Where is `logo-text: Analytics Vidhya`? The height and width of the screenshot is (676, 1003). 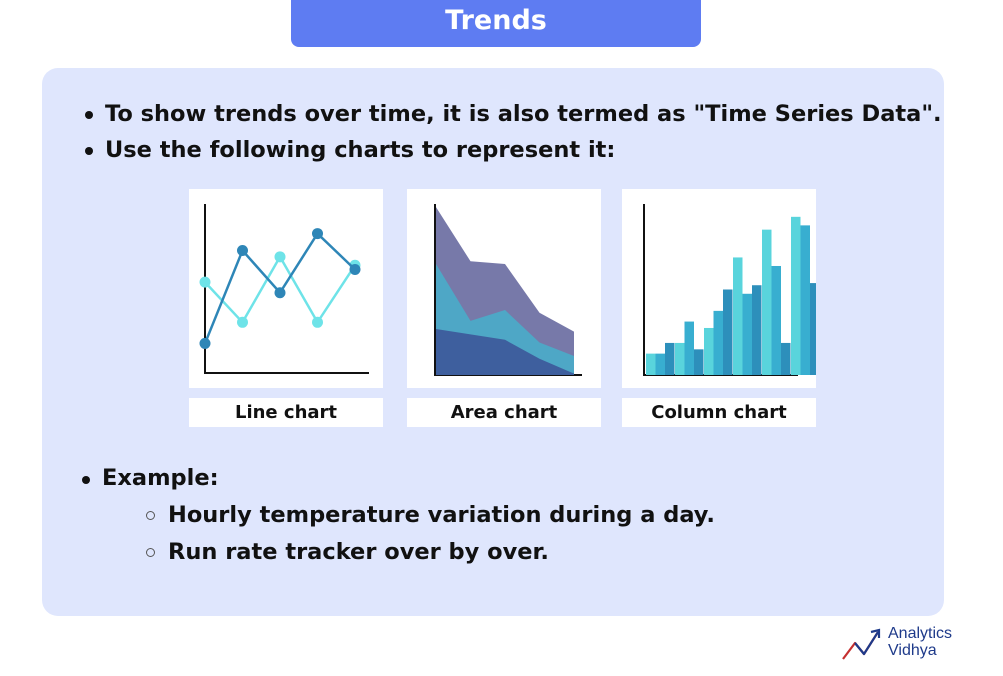
logo-text: Analytics Vidhya is located at coordinates (920, 642).